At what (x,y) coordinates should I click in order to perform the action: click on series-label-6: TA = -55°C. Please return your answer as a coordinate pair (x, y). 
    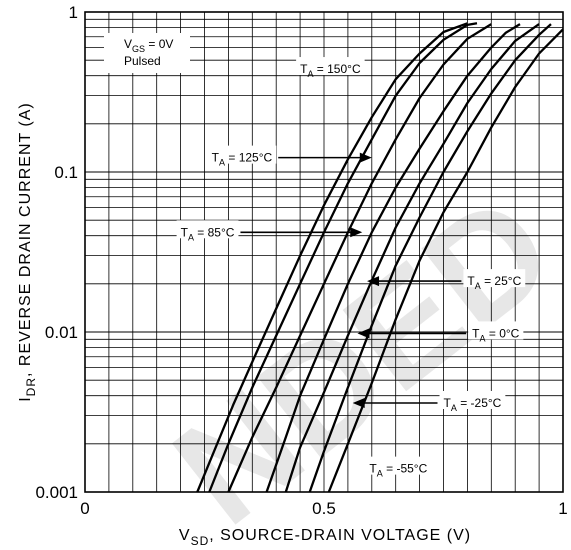
    Looking at the image, I should click on (398, 467).